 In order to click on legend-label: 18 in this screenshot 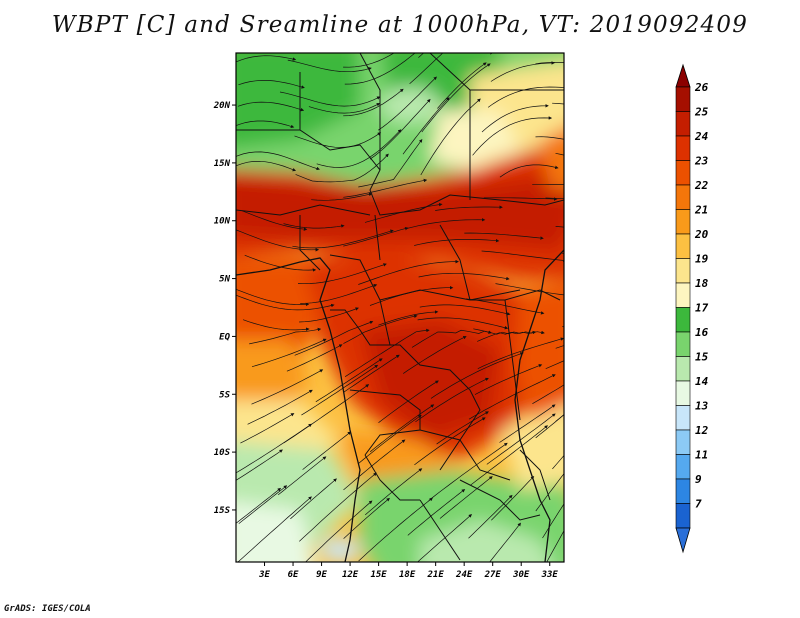, I will do `click(702, 283)`.